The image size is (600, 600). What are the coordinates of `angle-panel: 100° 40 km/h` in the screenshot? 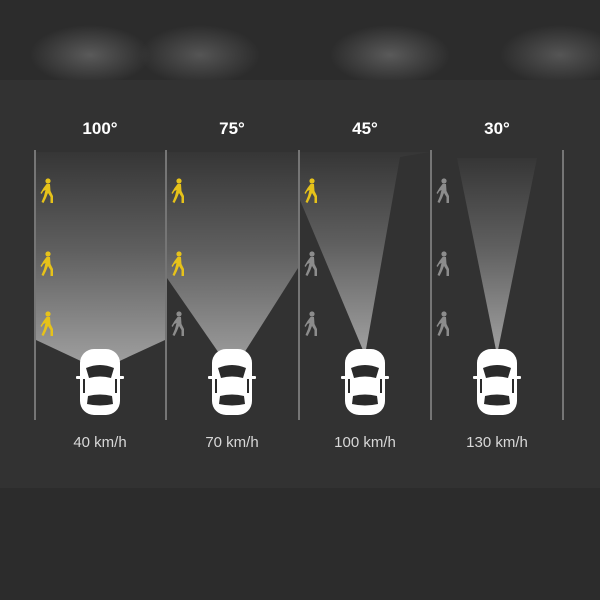 It's located at (100, 285).